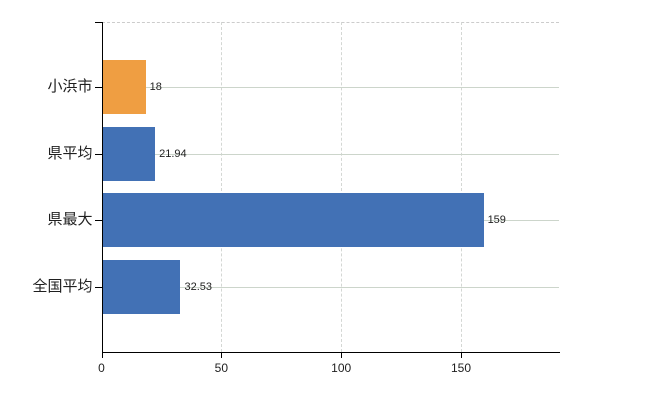 The image size is (650, 400). I want to click on y-axis-top-tick, so click(98, 22).